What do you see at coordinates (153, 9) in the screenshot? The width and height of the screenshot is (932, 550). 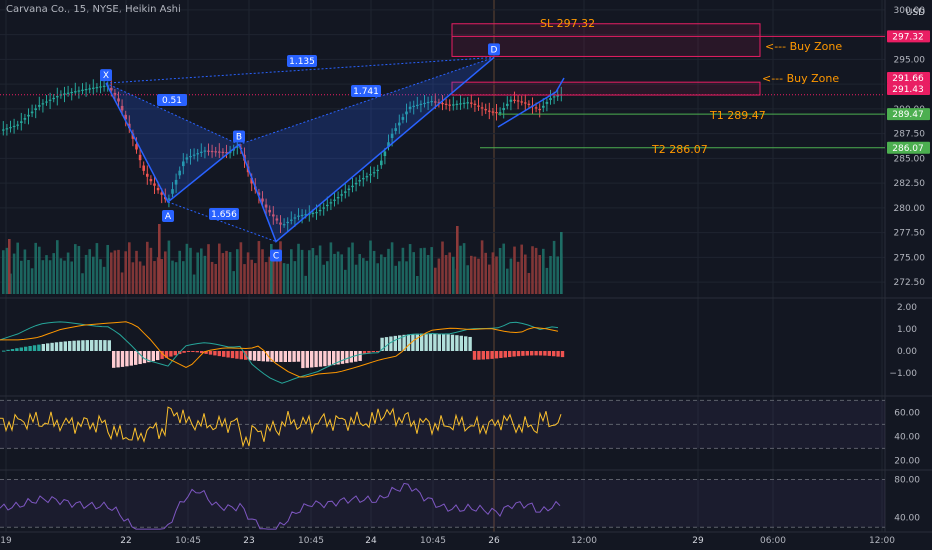 I see `chart-style: Heikin Ashi` at bounding box center [153, 9].